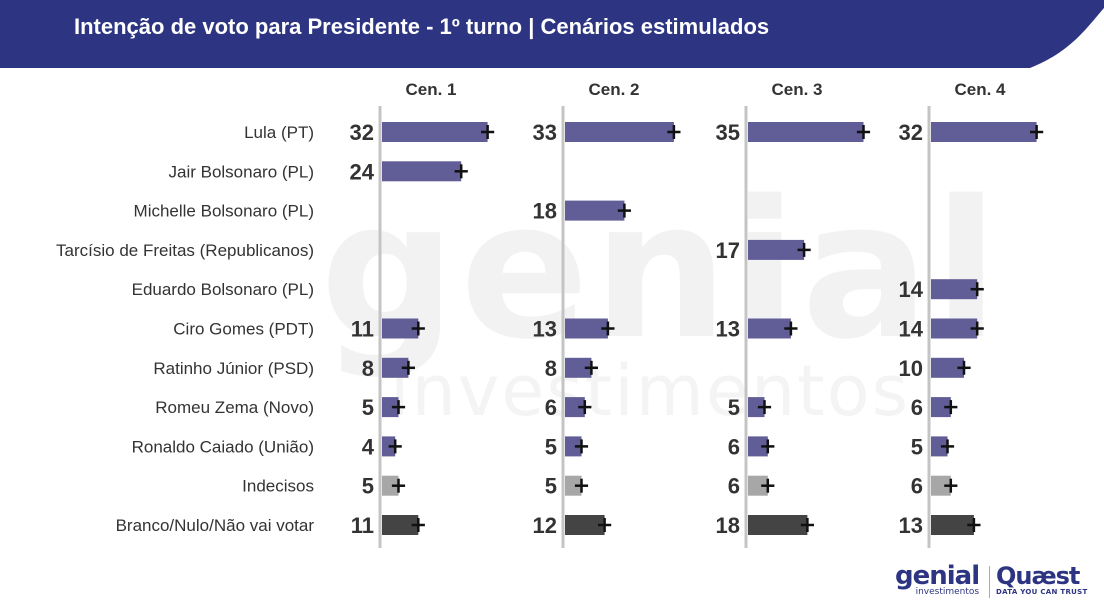  Describe the element at coordinates (911, 368) in the screenshot. I see `value-label: 10` at that location.